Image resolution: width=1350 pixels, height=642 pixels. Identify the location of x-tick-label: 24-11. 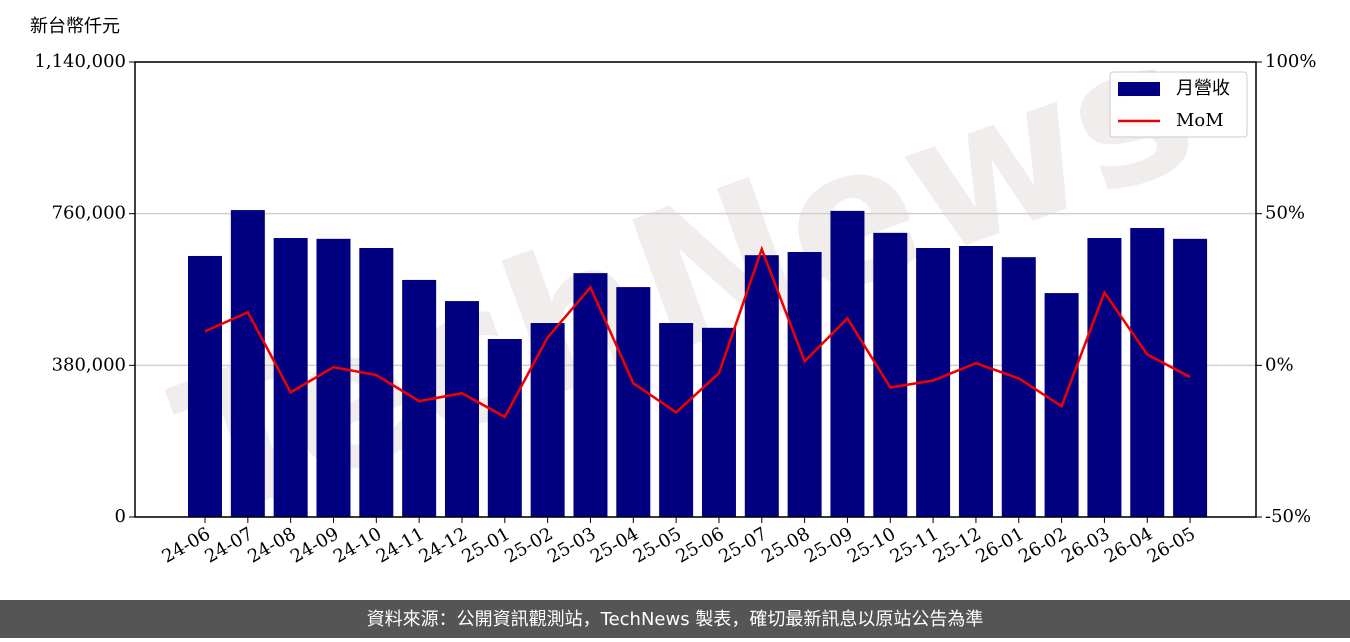
(400, 545).